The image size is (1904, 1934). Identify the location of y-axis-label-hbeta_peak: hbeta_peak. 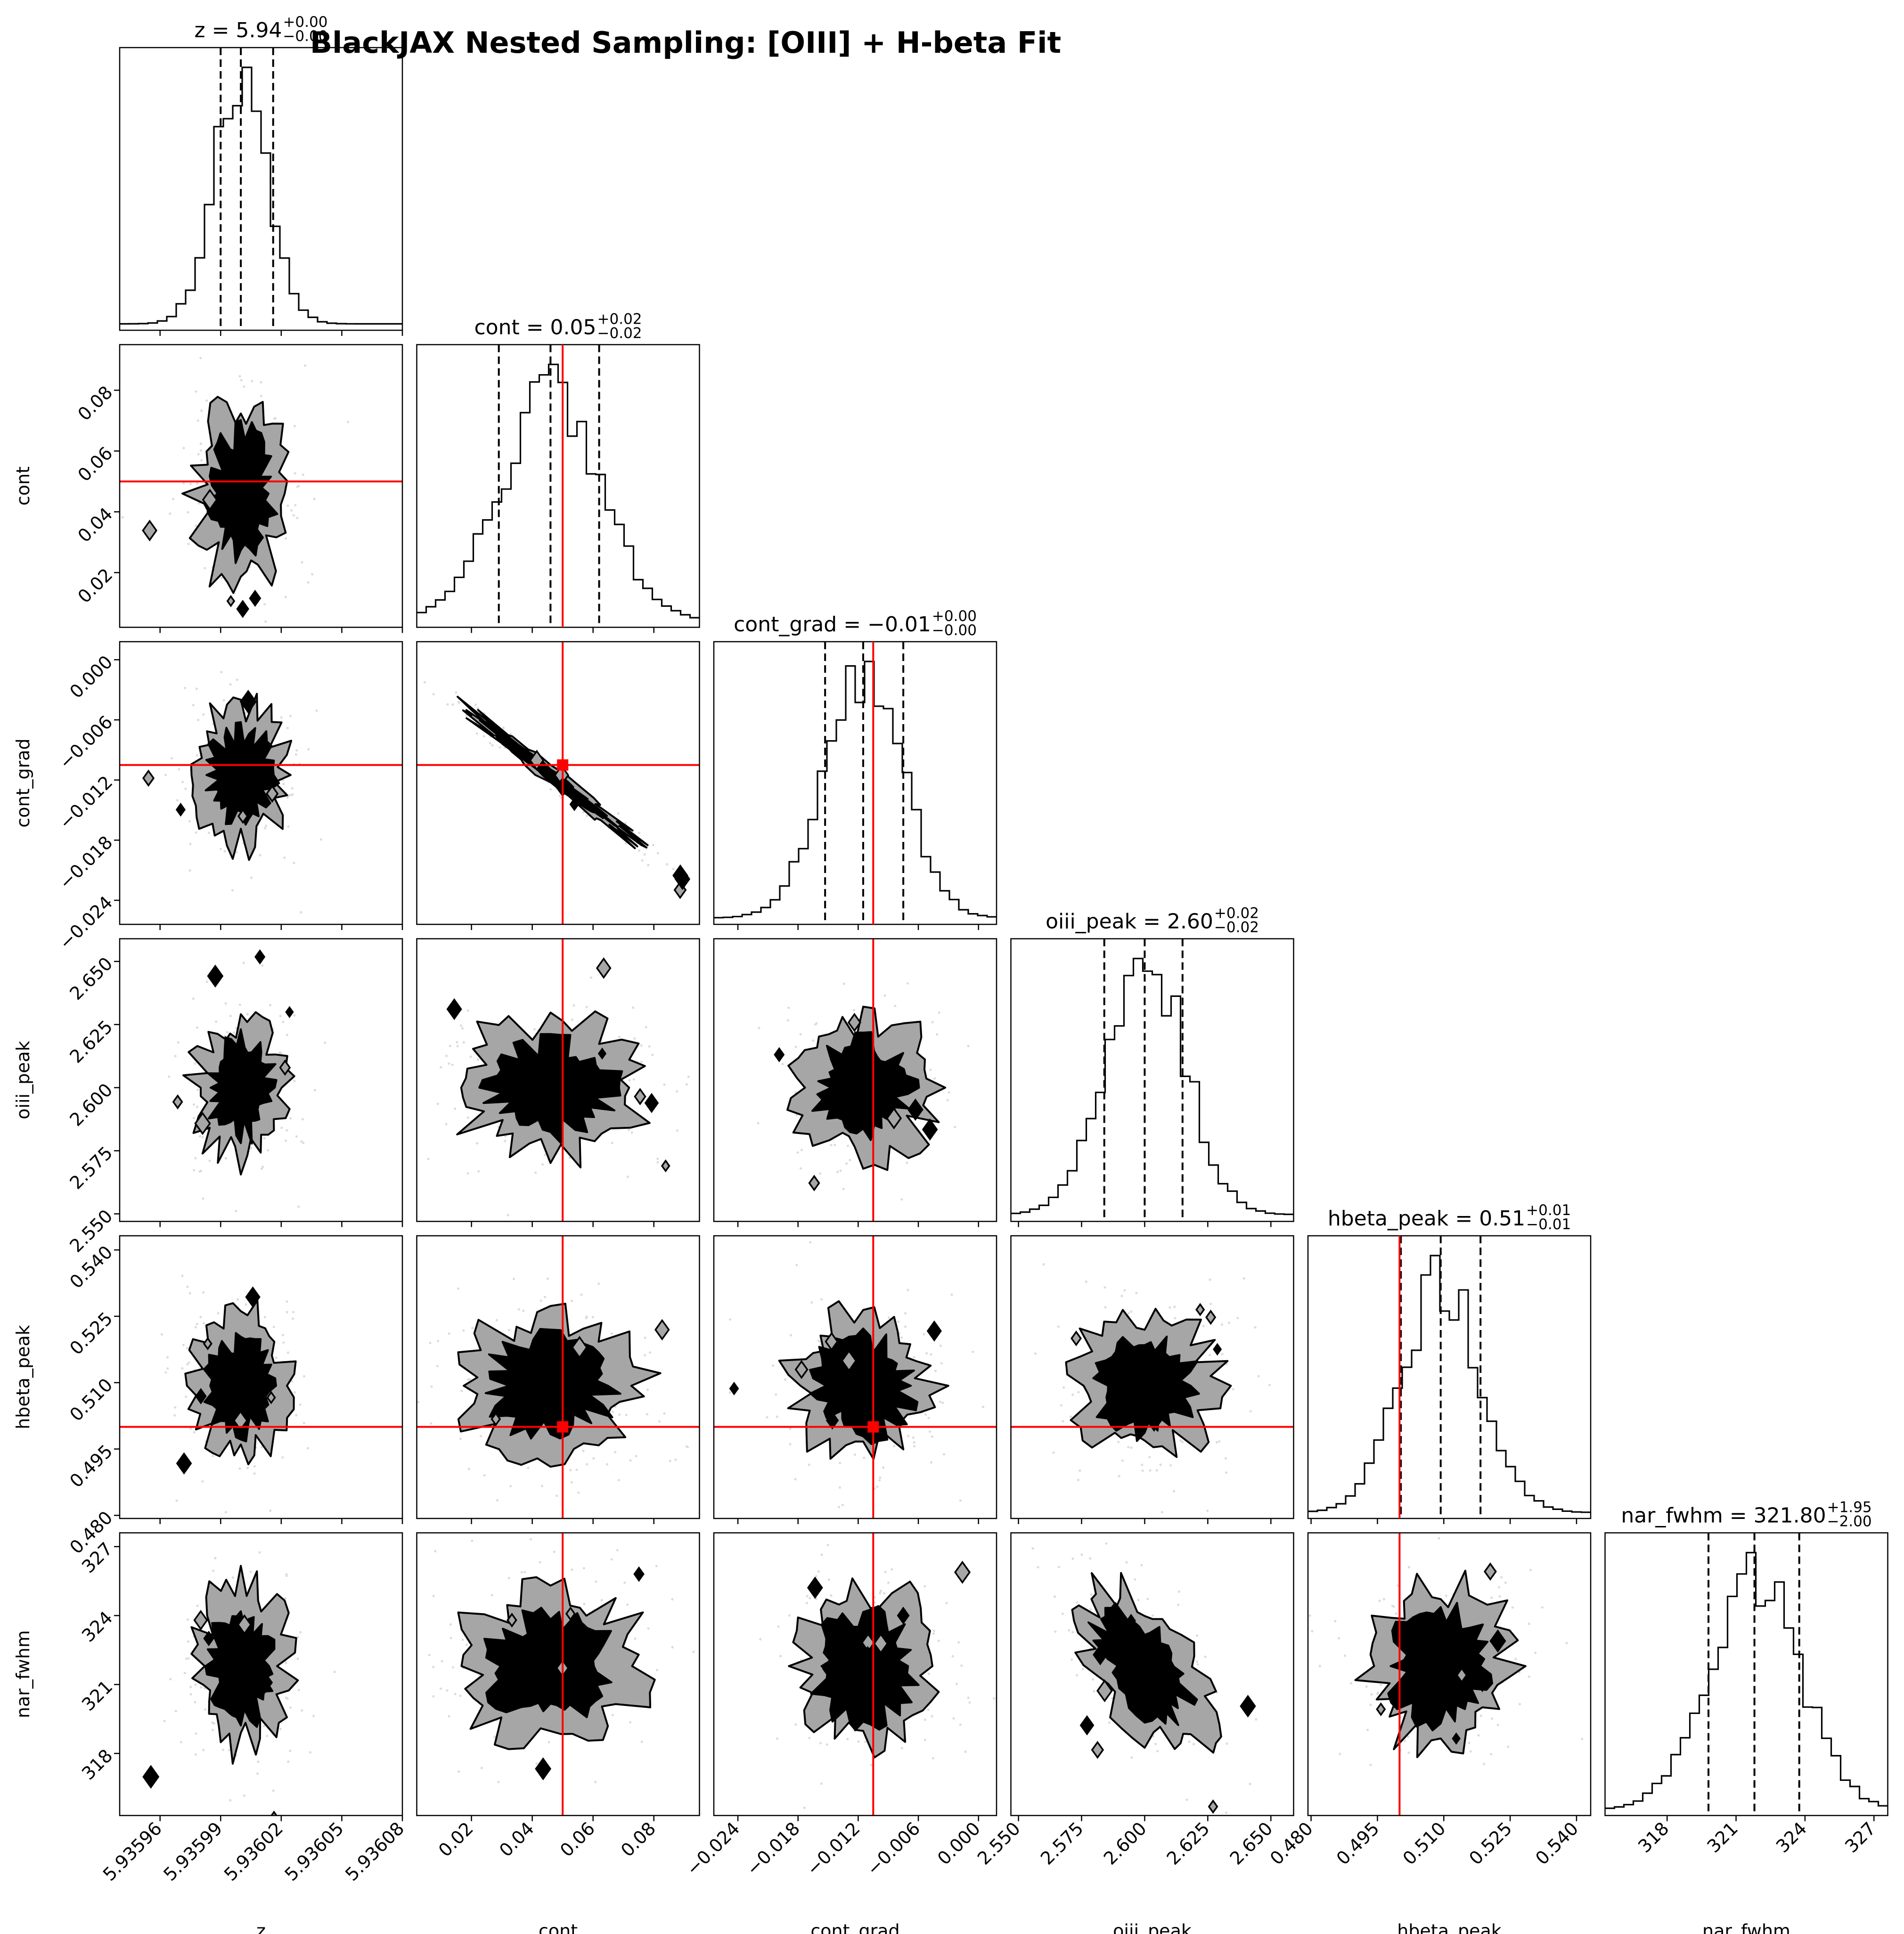
(23, 1377).